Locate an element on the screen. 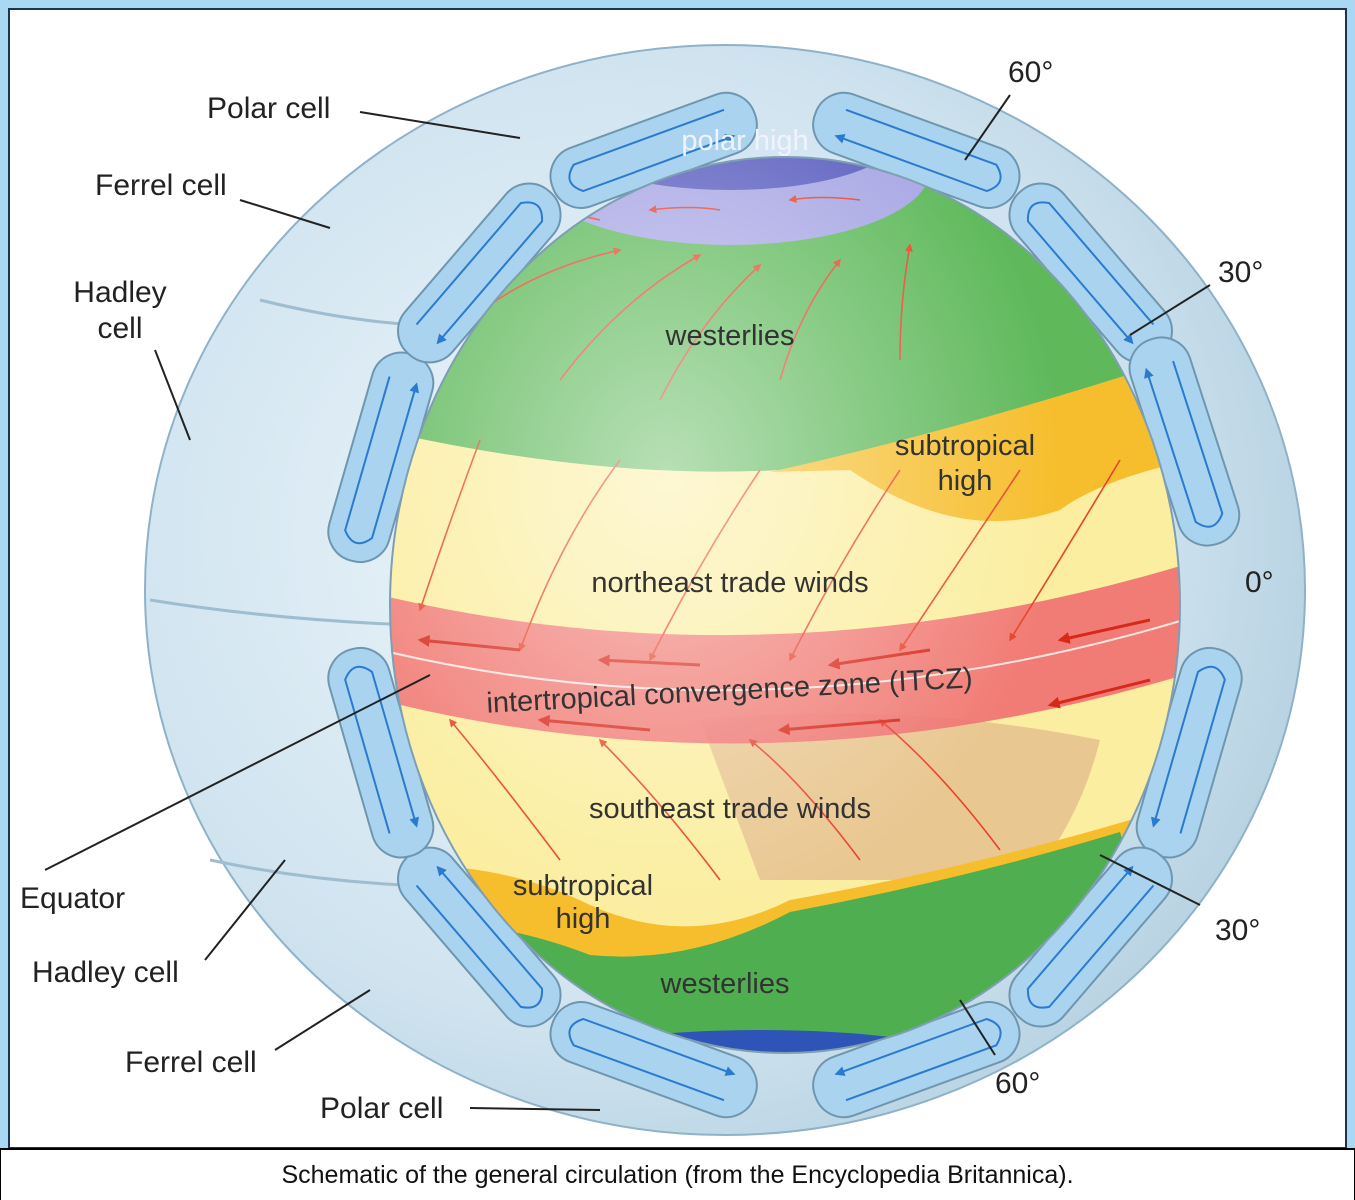 Image resolution: width=1355 pixels, height=1200 pixels. label: Hadley is located at coordinates (119, 292).